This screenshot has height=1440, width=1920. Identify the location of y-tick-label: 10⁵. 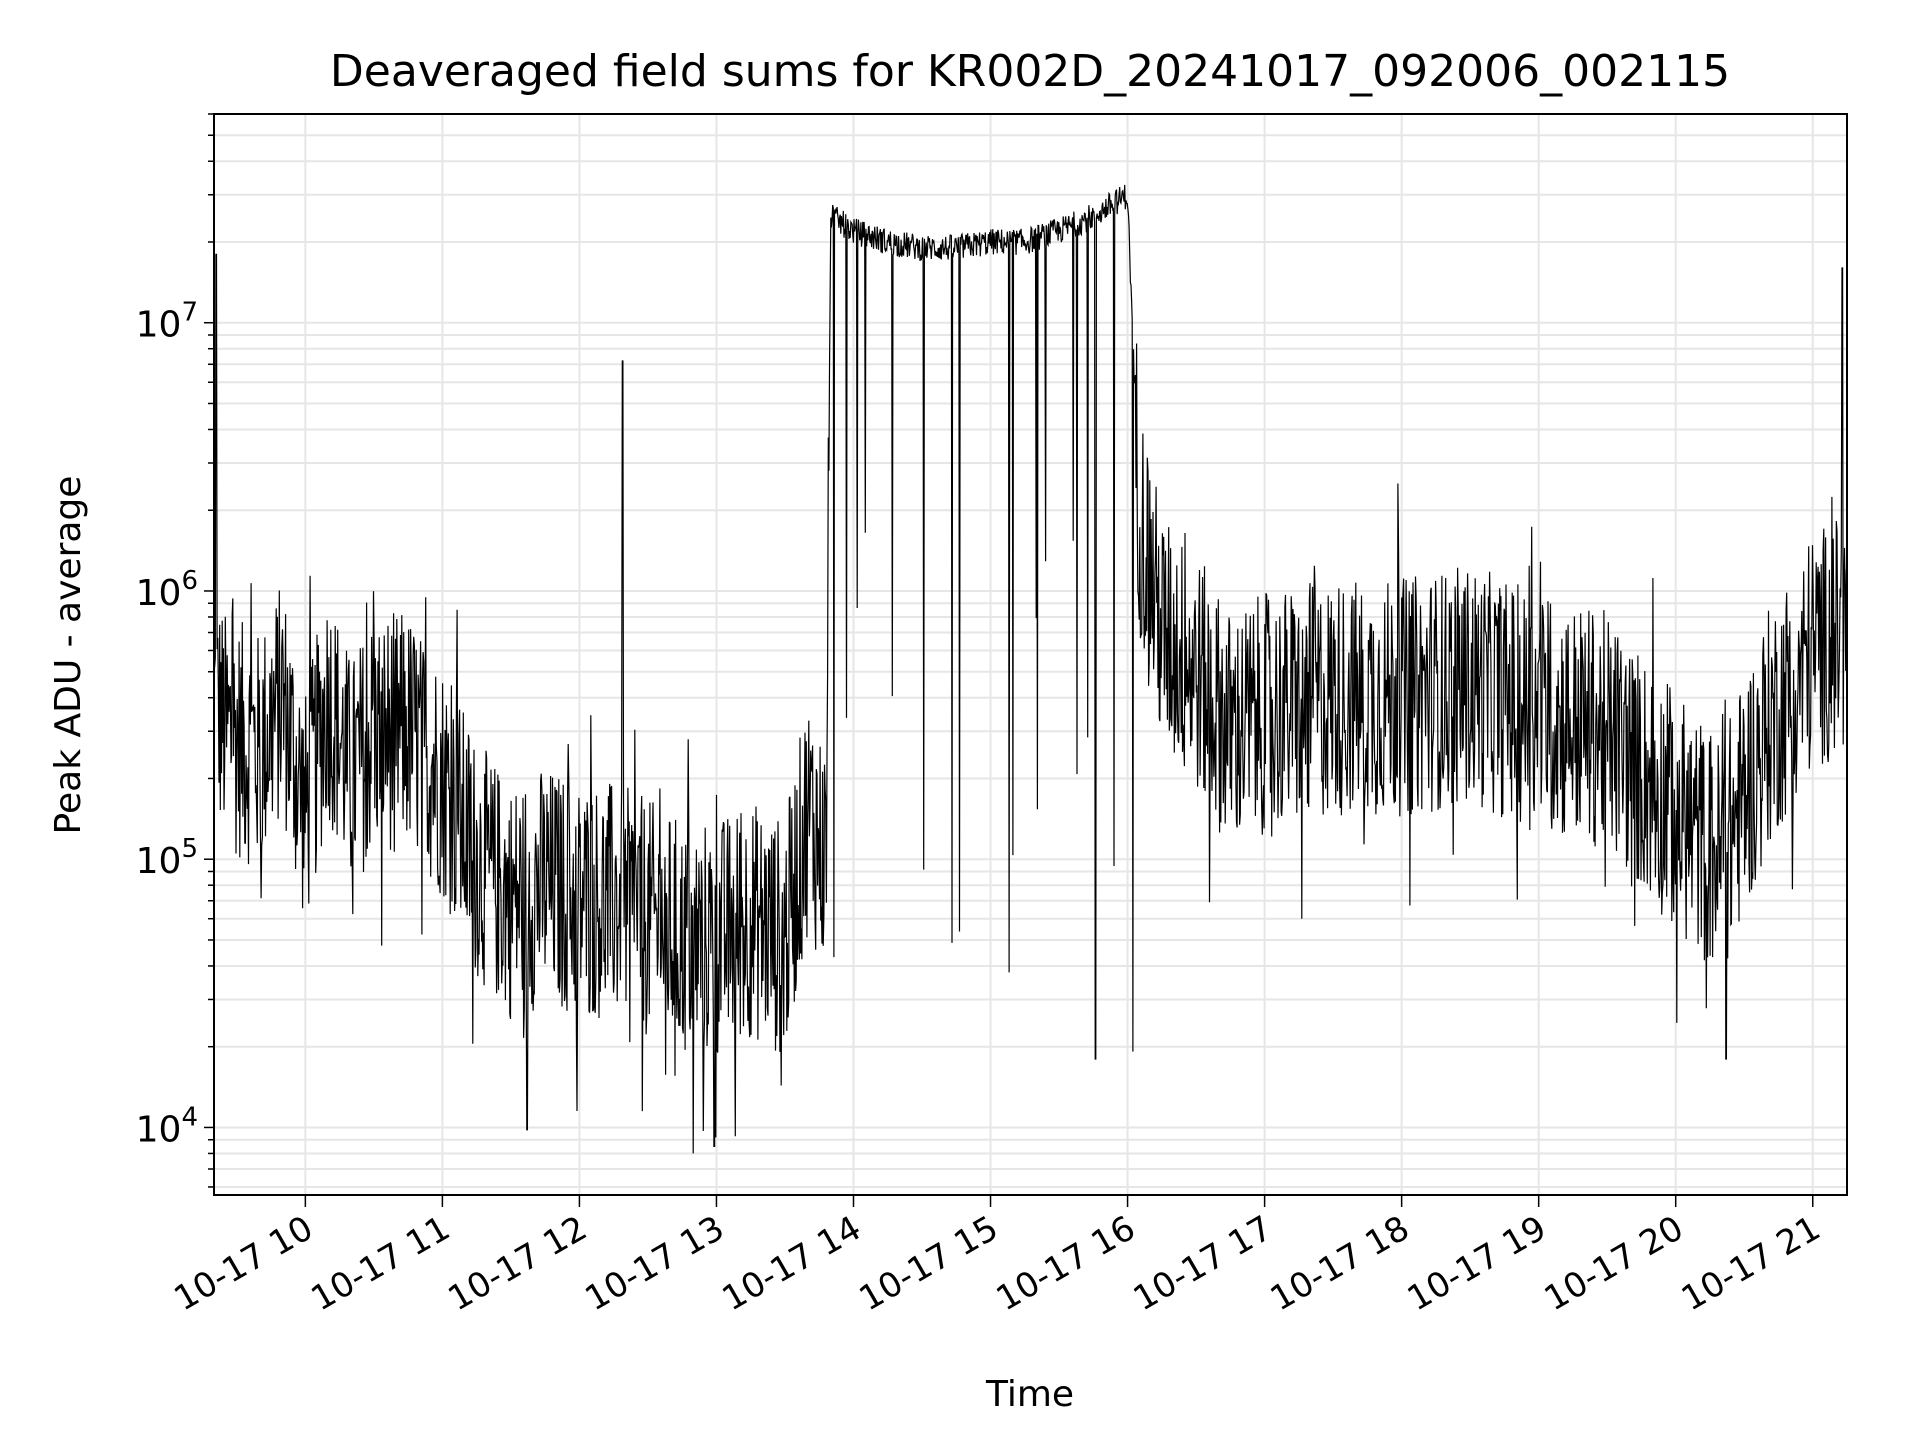
(167, 858).